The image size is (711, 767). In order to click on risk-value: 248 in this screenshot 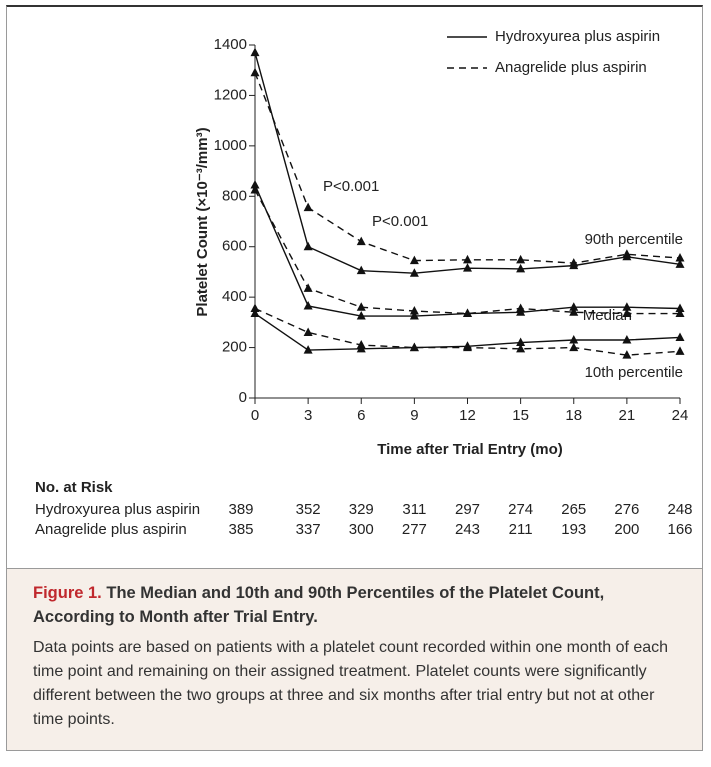, I will do `click(679, 509)`.